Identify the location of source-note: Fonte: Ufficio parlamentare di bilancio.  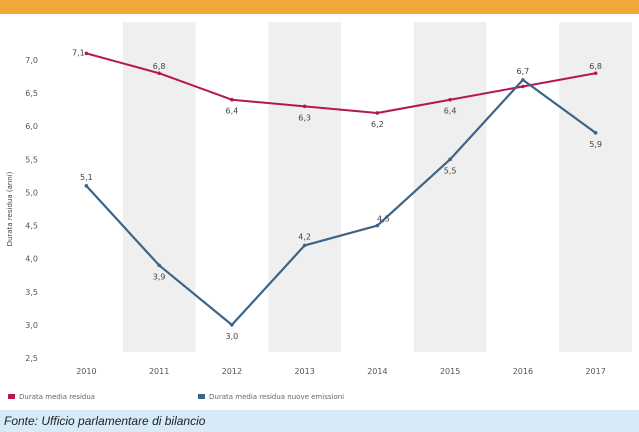
(105, 421).